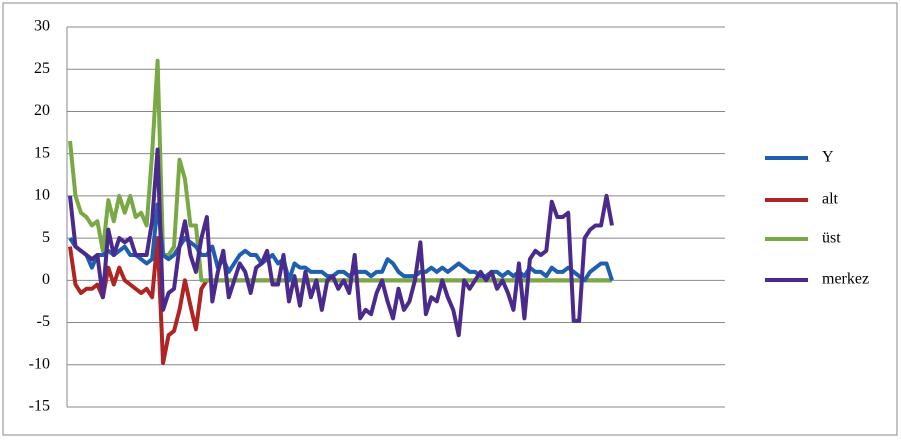 The image size is (901, 444). I want to click on y-tick-label: 30, so click(42, 26).